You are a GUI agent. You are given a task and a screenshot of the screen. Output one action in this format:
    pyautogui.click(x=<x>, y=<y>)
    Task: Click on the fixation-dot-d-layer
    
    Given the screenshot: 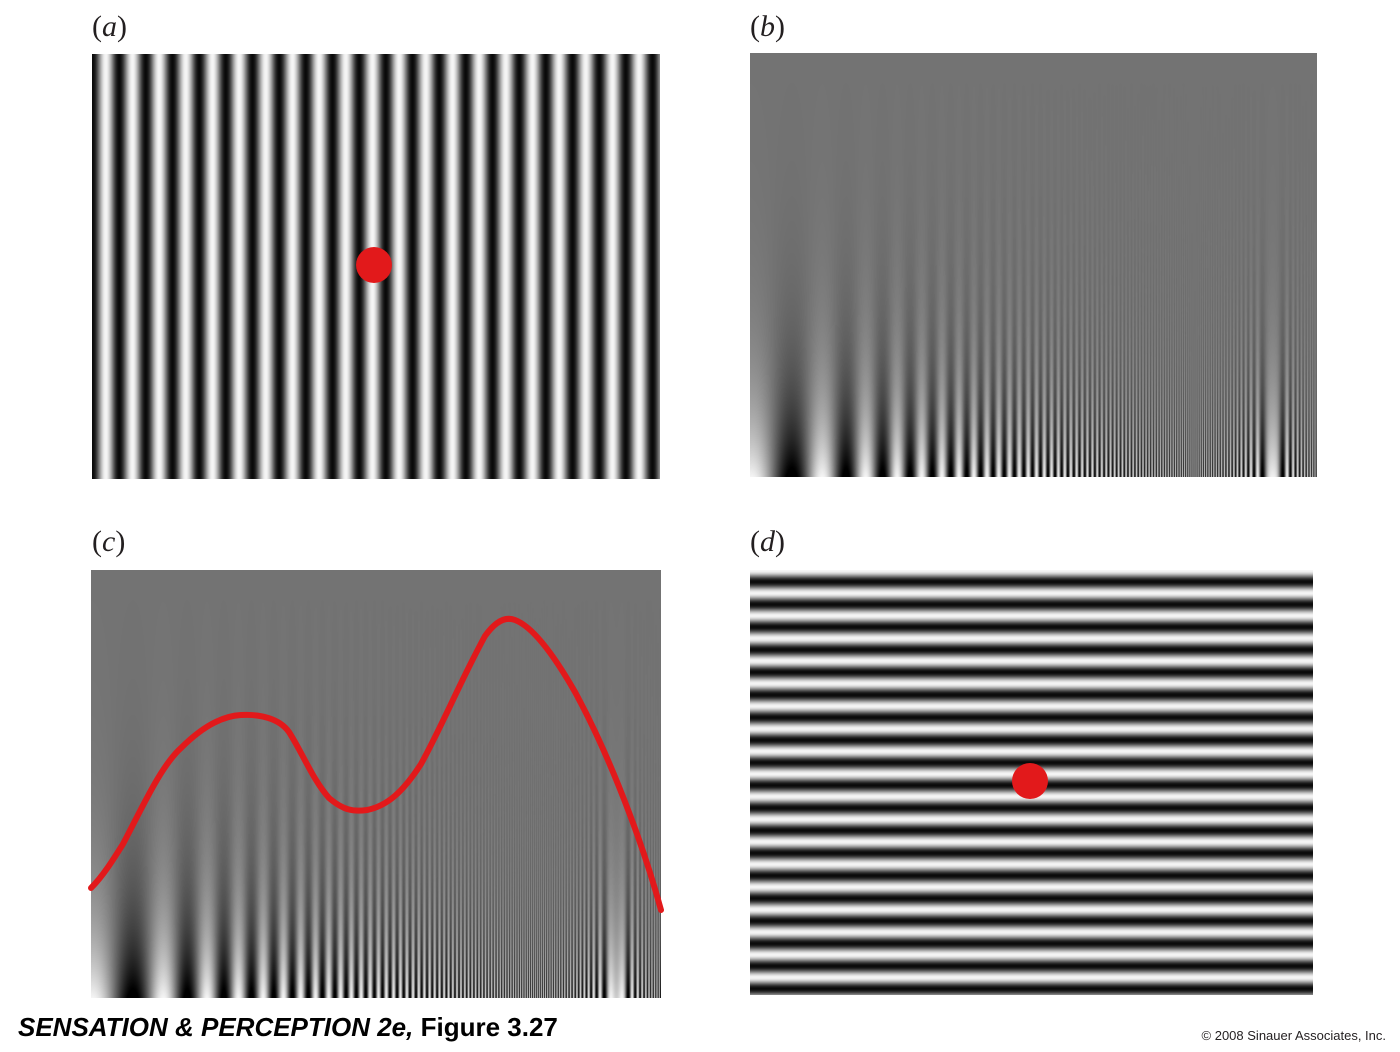 What is the action you would take?
    pyautogui.click(x=1030, y=781)
    